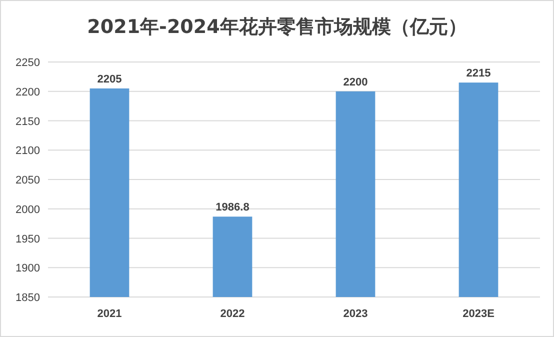 Image resolution: width=554 pixels, height=337 pixels. Describe the element at coordinates (109, 79) in the screenshot. I see `data-label: 2205` at that location.